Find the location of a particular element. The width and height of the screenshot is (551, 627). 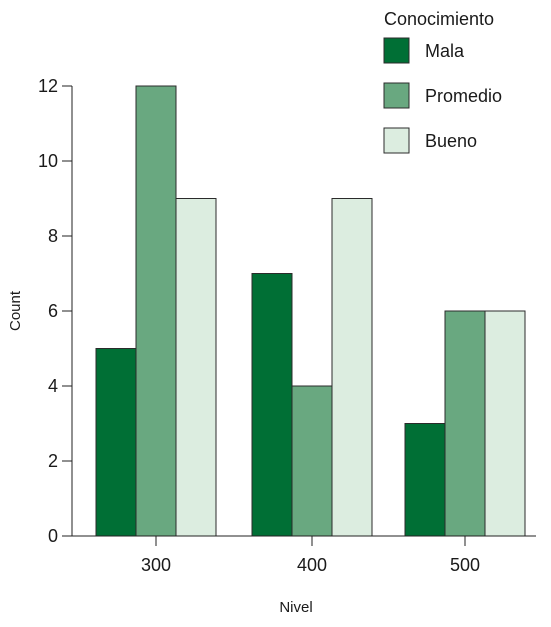

y-tick-label: 0 is located at coordinates (53, 536).